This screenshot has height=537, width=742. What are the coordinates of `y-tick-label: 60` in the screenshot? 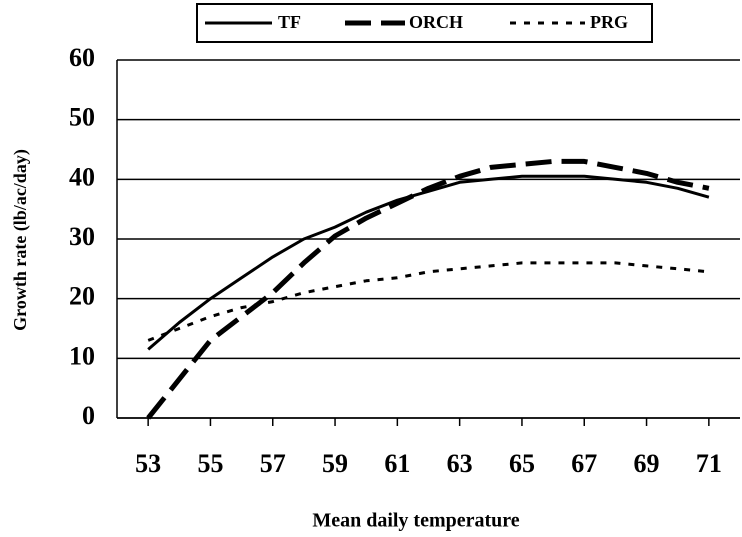 It's located at (82, 57).